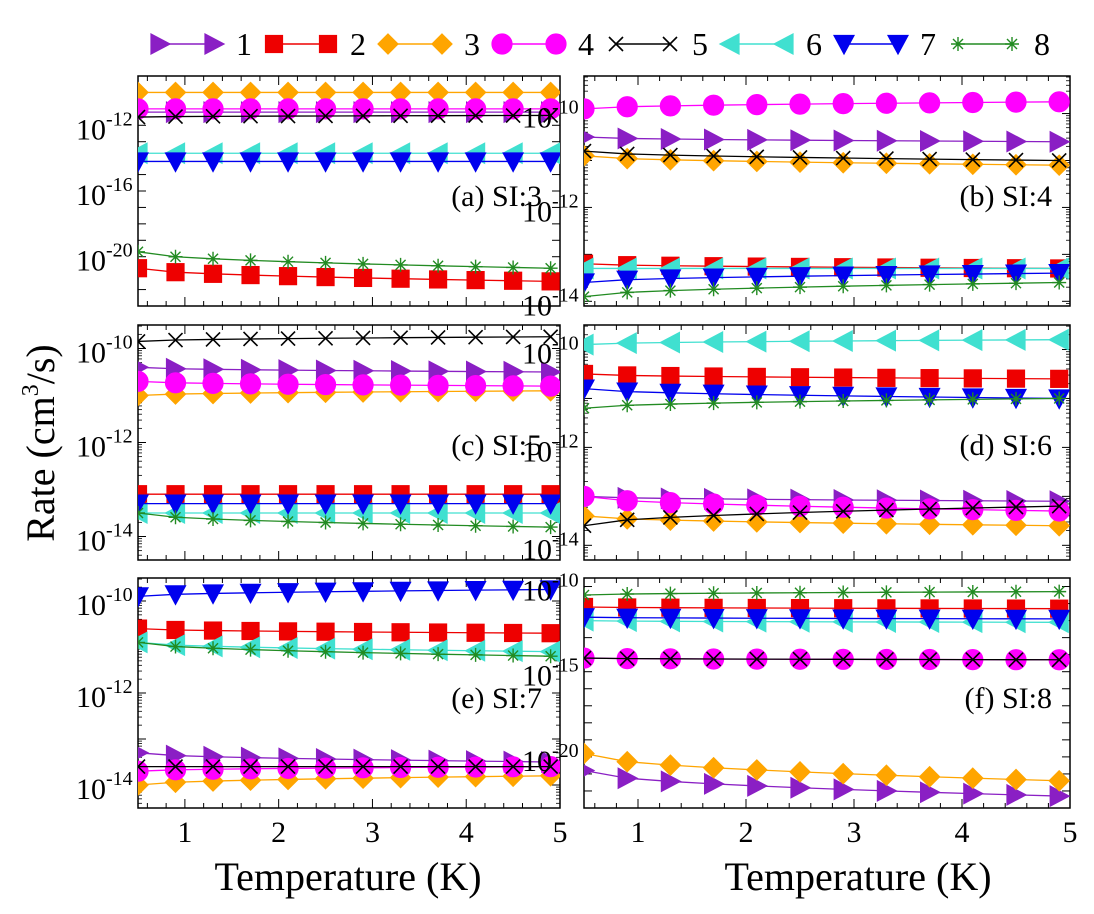 This screenshot has height=914, width=1094. I want to click on y-tick-label: 10-16, so click(104, 193).